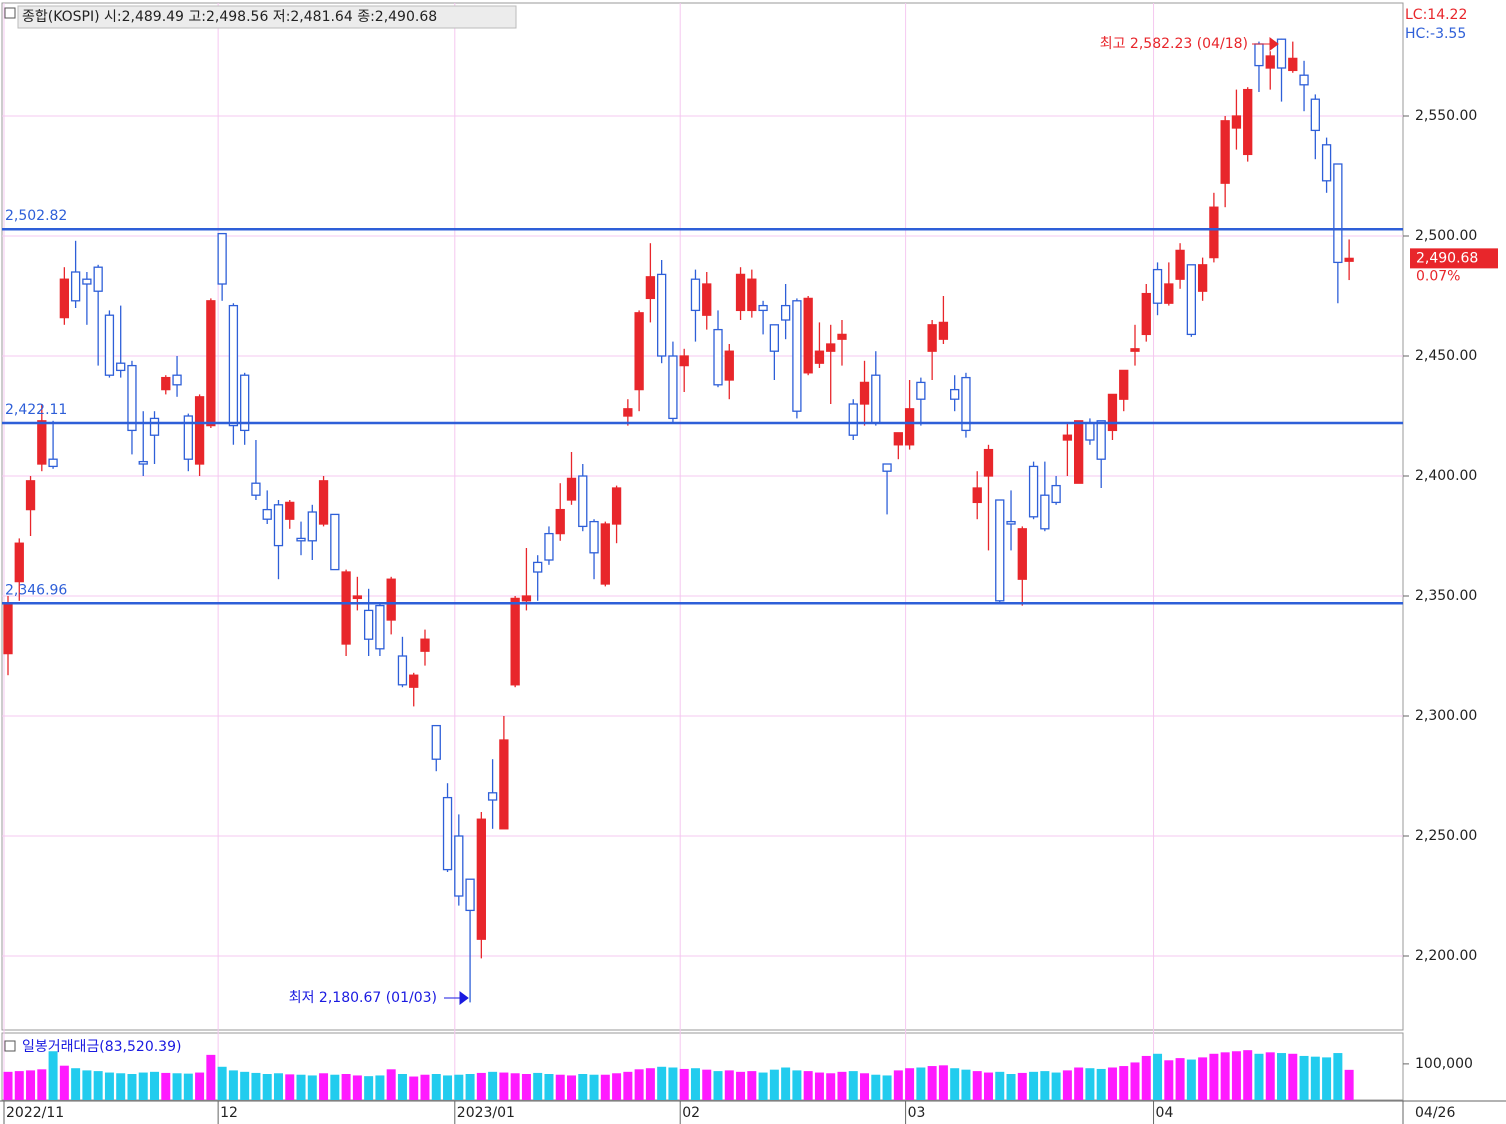  What do you see at coordinates (1454, 258) in the screenshot?
I see `current-price-box` at bounding box center [1454, 258].